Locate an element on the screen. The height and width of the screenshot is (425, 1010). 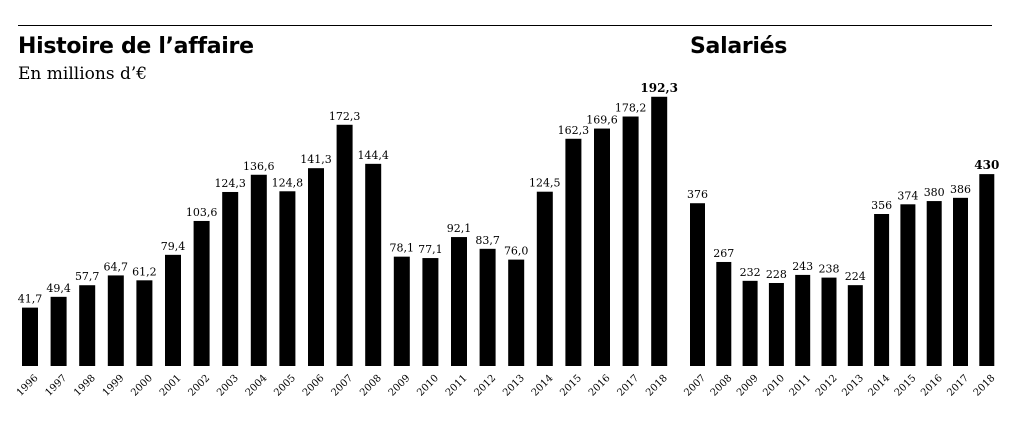
revenue-year-tick: 2003 is located at coordinates (228, 386).